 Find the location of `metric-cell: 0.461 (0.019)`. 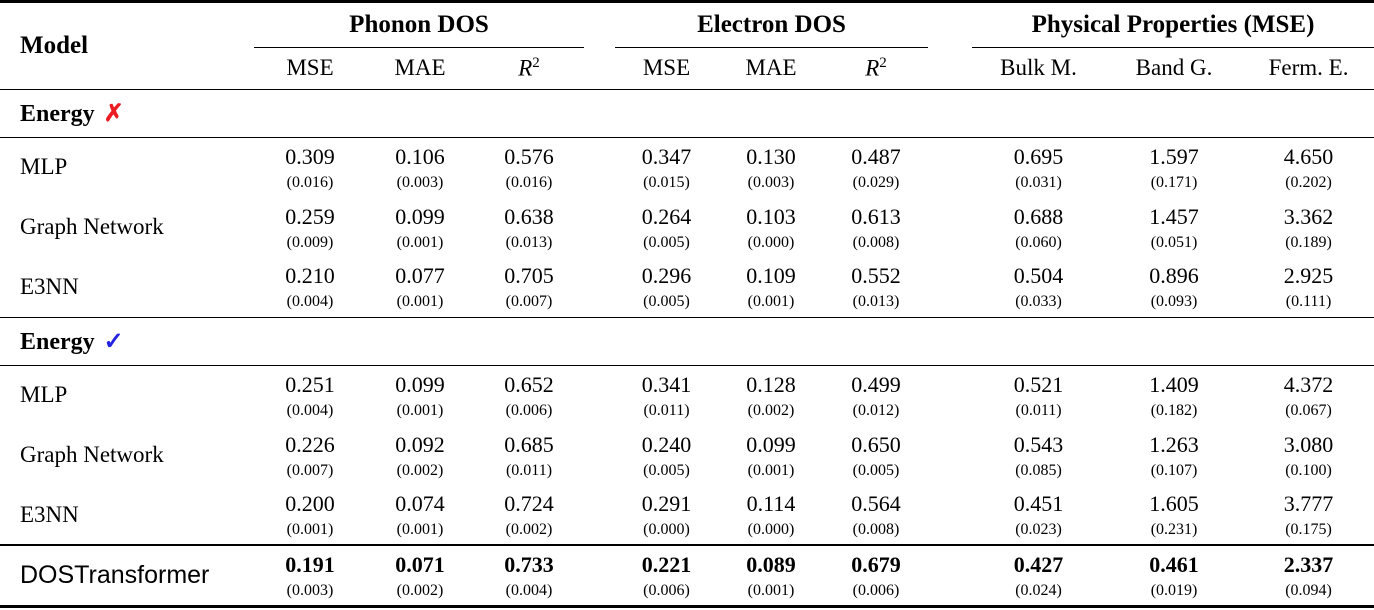

metric-cell: 0.461 (0.019) is located at coordinates (1174, 574).